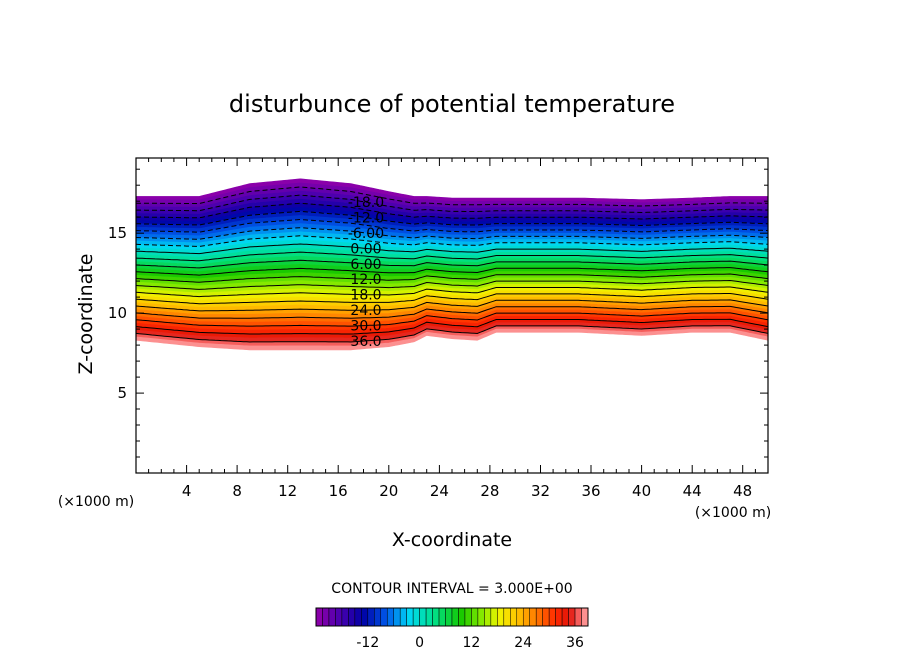 The height and width of the screenshot is (654, 904). Describe the element at coordinates (540, 491) in the screenshot. I see `x-tick-label: 32` at that location.